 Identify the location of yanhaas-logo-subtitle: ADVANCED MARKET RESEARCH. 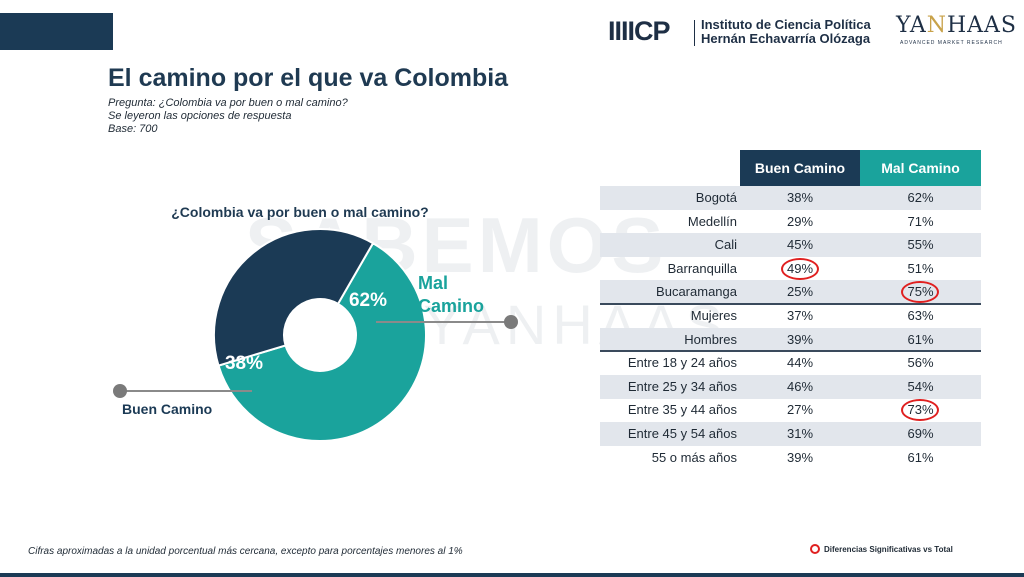
(951, 43).